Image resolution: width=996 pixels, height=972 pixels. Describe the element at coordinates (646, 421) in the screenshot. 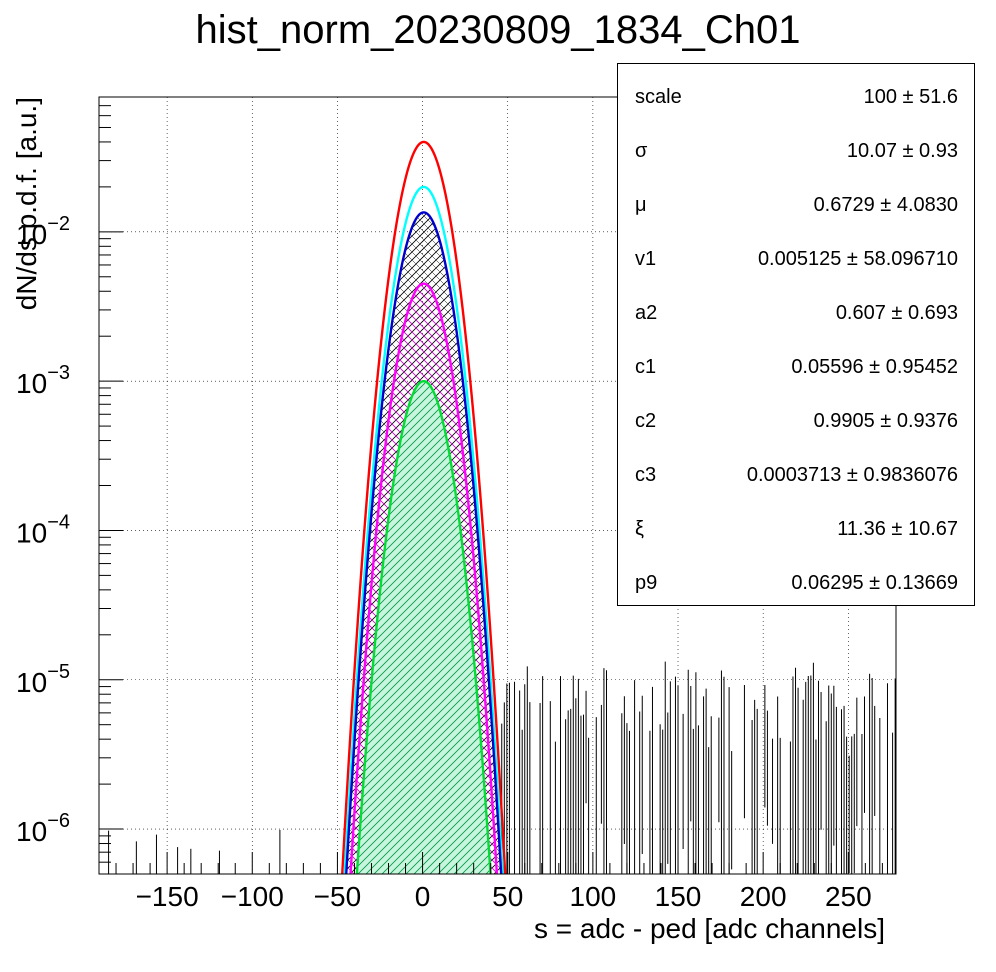

I see `stat-name: c2` at that location.